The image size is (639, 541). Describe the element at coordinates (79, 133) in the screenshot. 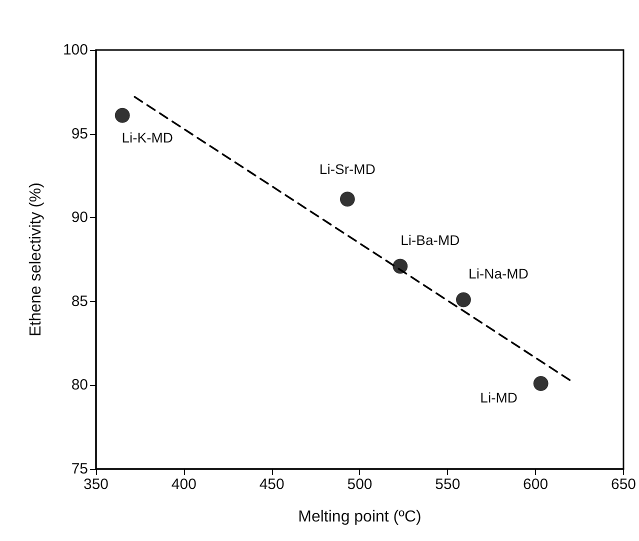

I see `y-tick-label: 95` at that location.